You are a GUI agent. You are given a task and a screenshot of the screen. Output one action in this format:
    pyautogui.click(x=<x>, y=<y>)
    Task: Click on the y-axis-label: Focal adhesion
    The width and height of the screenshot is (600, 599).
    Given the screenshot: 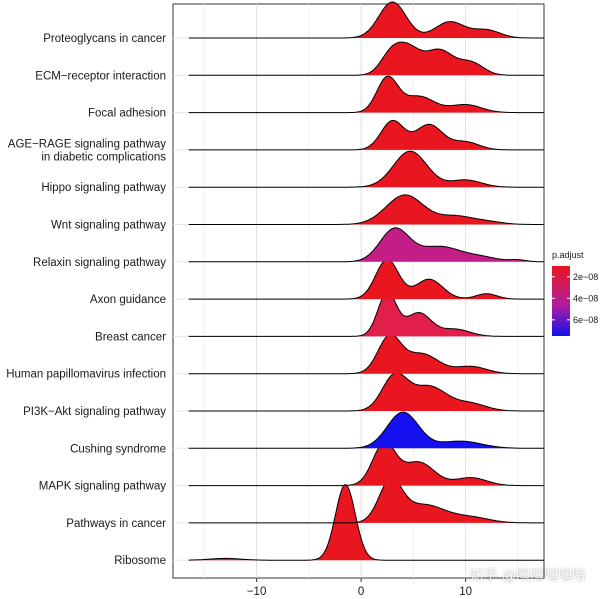 What is the action you would take?
    pyautogui.click(x=127, y=114)
    